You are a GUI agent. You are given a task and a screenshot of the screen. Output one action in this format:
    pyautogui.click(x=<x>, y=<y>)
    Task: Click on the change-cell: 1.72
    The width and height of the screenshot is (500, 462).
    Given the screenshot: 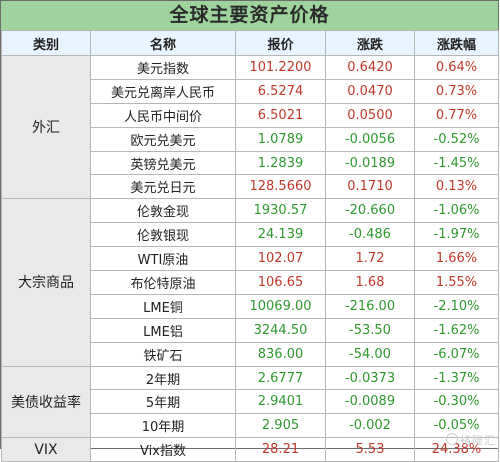 What is the action you would take?
    pyautogui.click(x=370, y=259)
    